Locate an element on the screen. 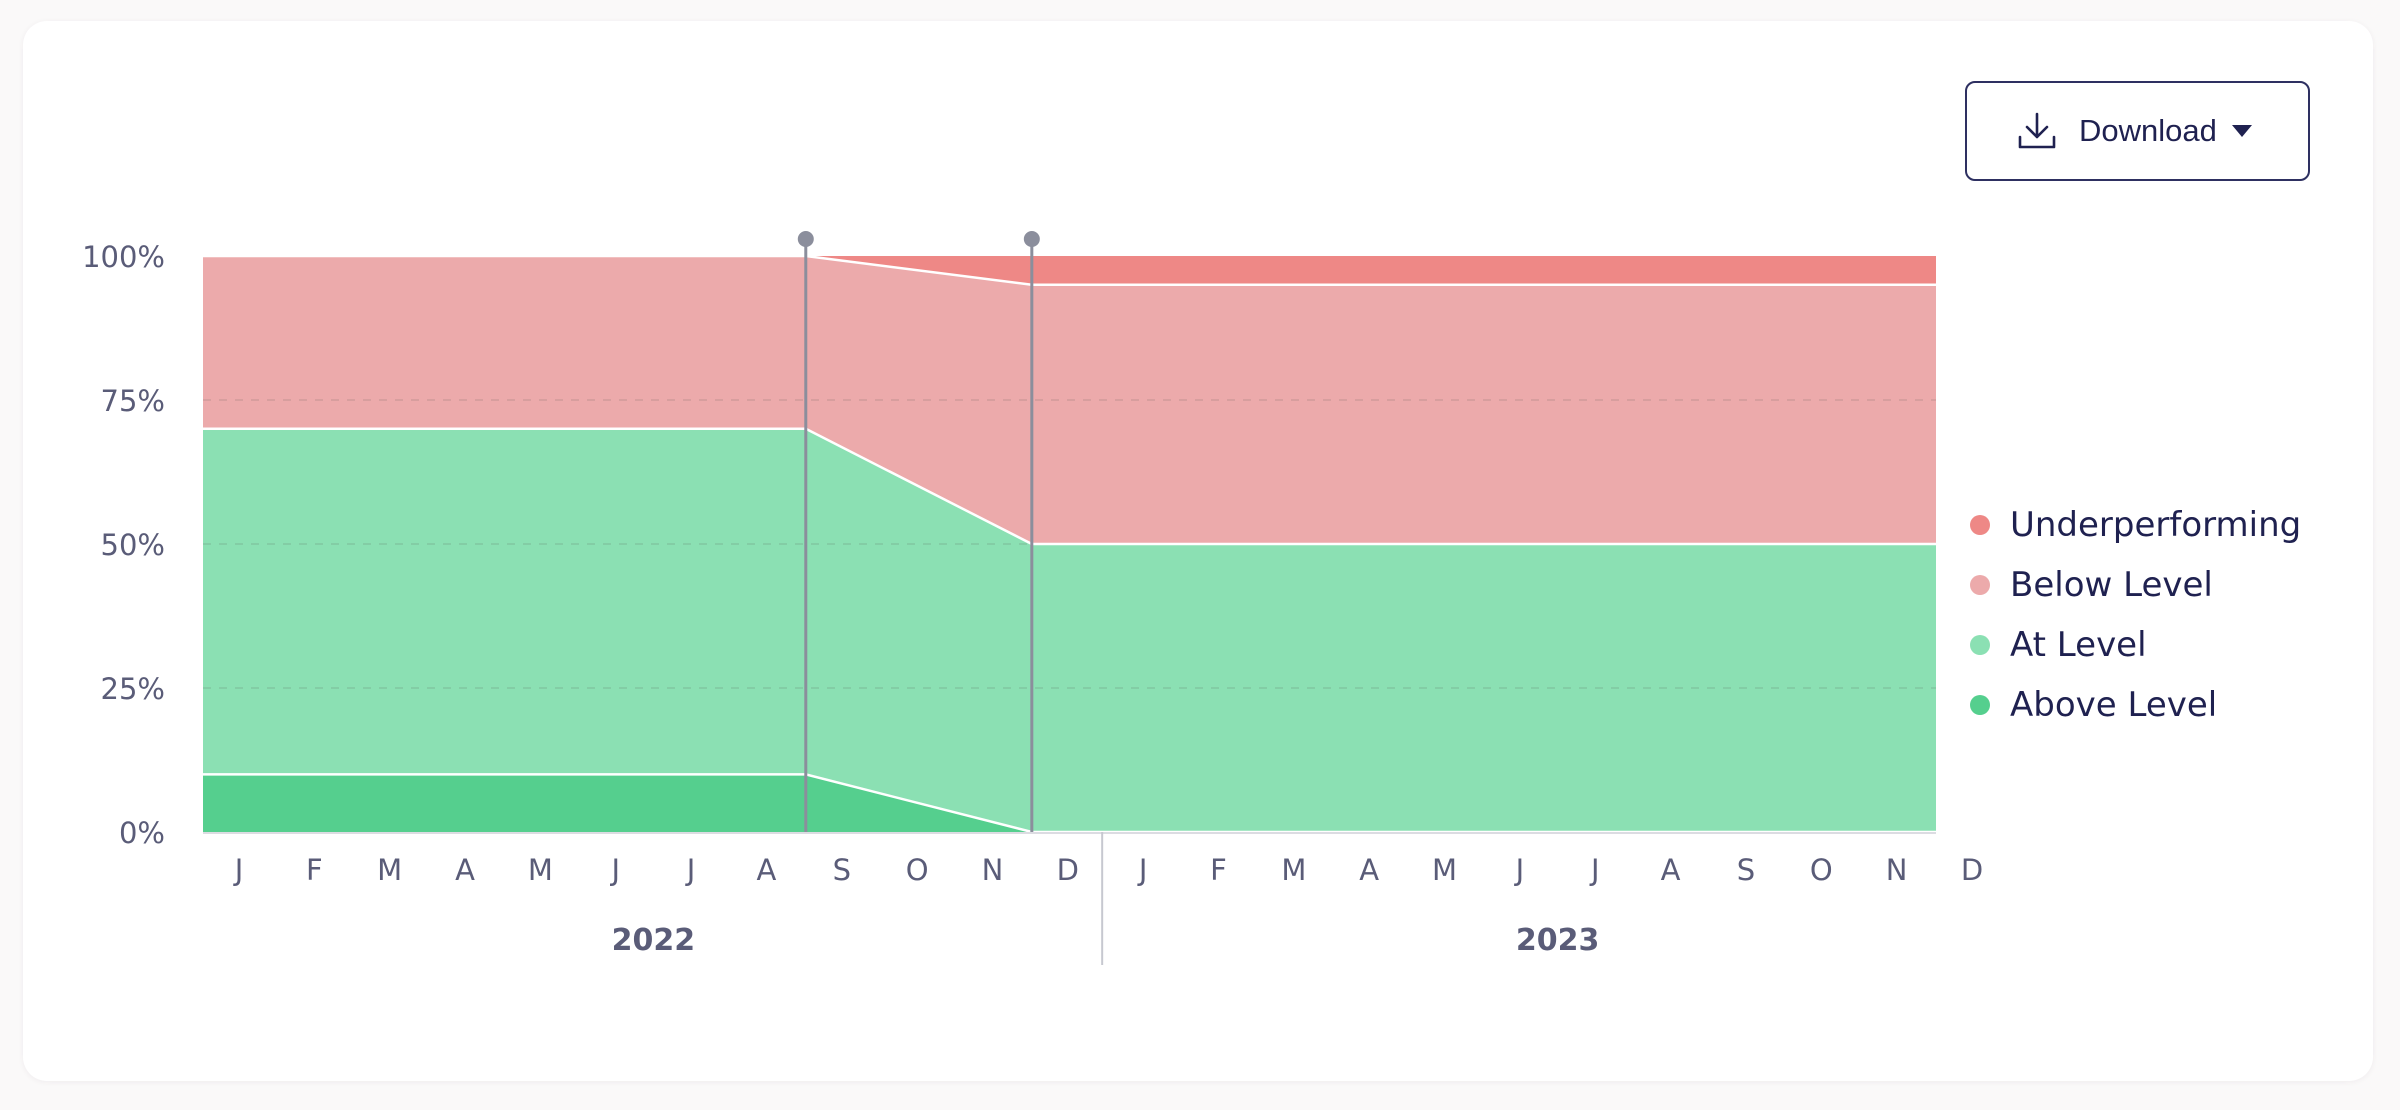  y-tick-label: 25% is located at coordinates (133, 689).